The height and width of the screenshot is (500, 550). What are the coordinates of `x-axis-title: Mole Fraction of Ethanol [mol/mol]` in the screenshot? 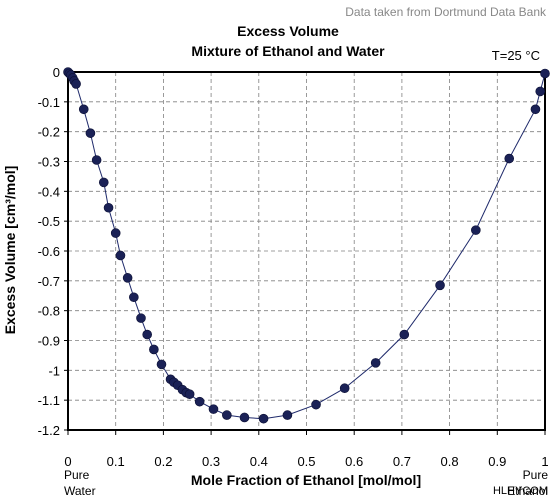 It's located at (306, 480).